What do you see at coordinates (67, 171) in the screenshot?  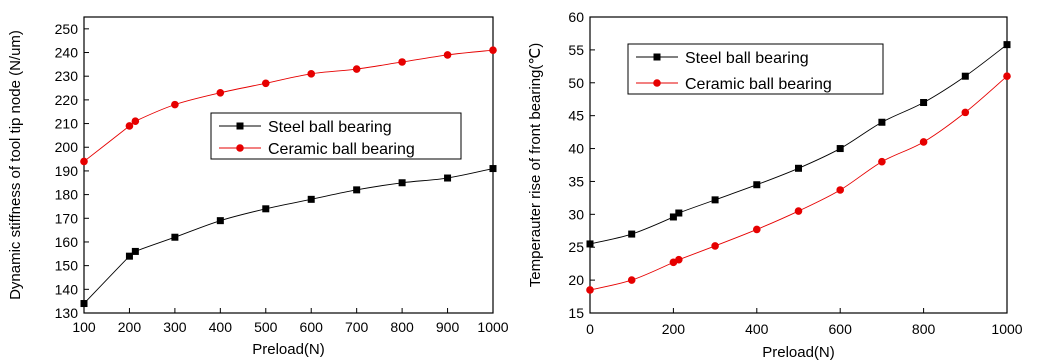 I see `y-tick-label: 190` at bounding box center [67, 171].